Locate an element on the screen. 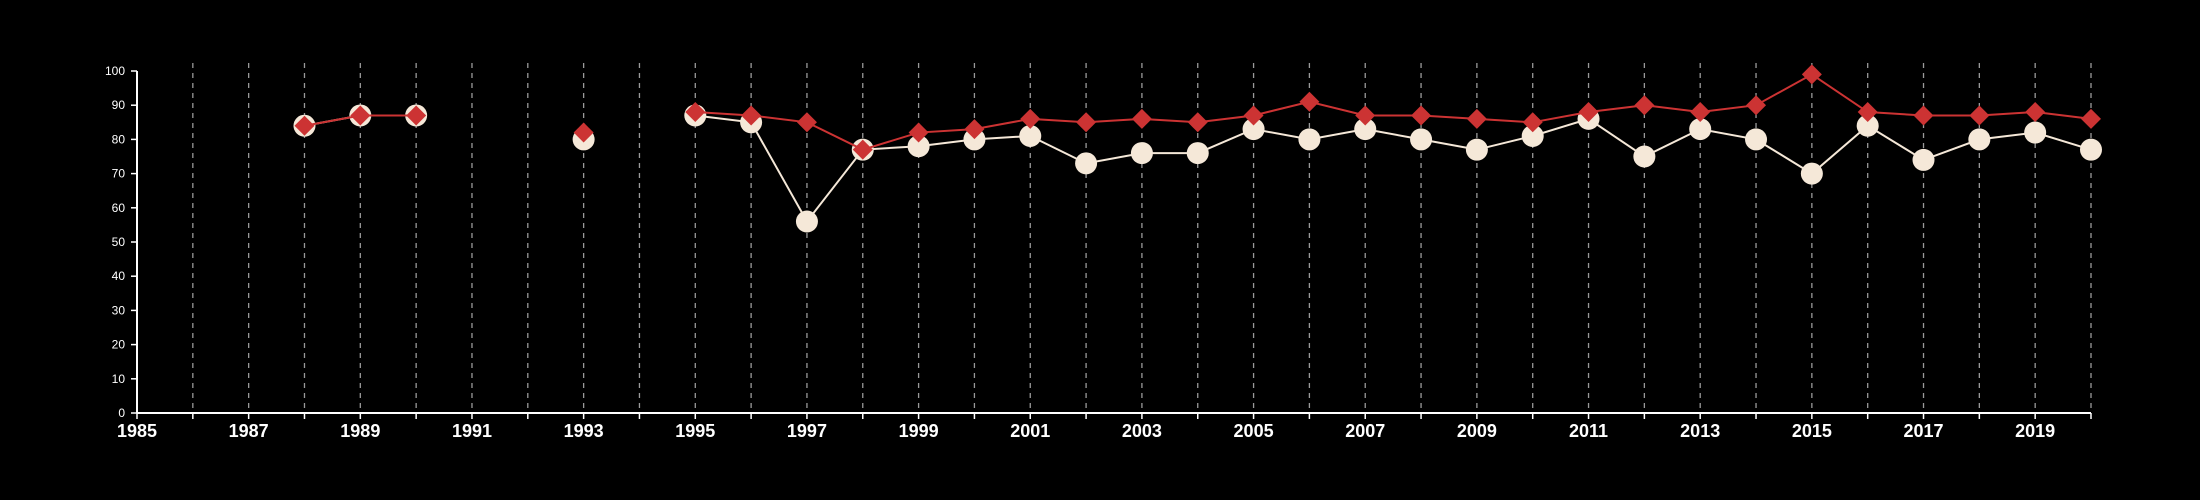  x-tick-label: 1985 is located at coordinates (137, 431).